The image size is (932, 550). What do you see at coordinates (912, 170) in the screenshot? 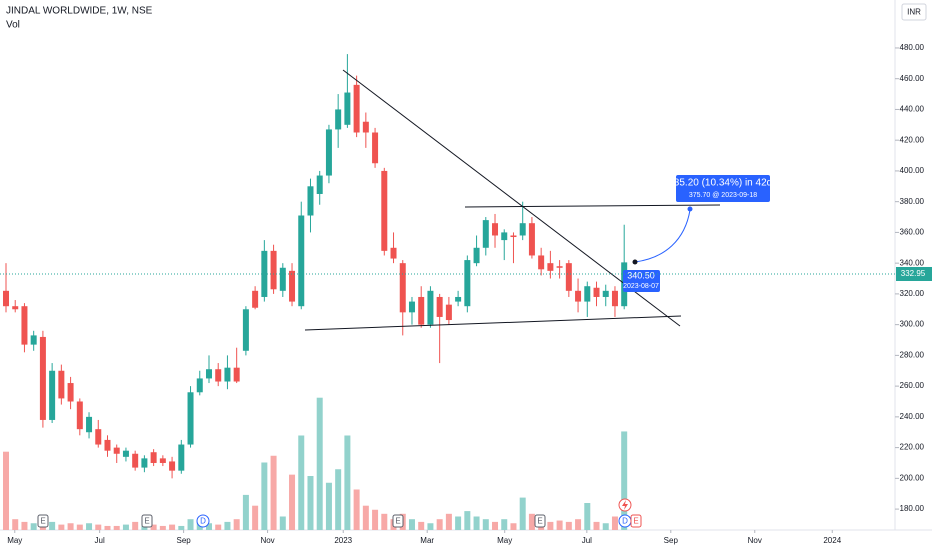
I see `y-tick-label: 400.00` at bounding box center [912, 170].